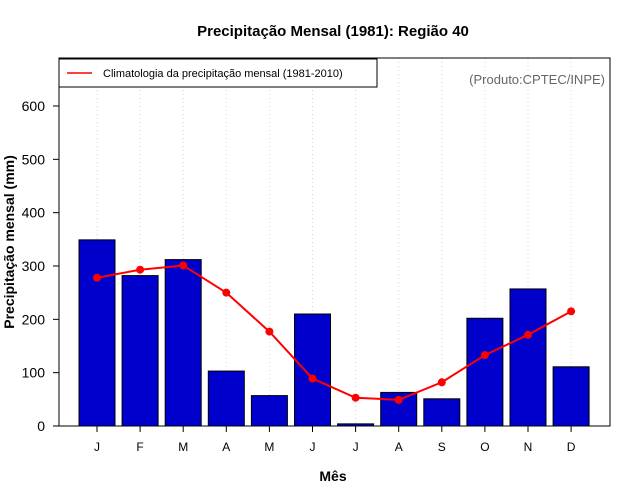 The width and height of the screenshot is (640, 500). What do you see at coordinates (34, 319) in the screenshot?
I see `y-tick-label: 200` at bounding box center [34, 319].